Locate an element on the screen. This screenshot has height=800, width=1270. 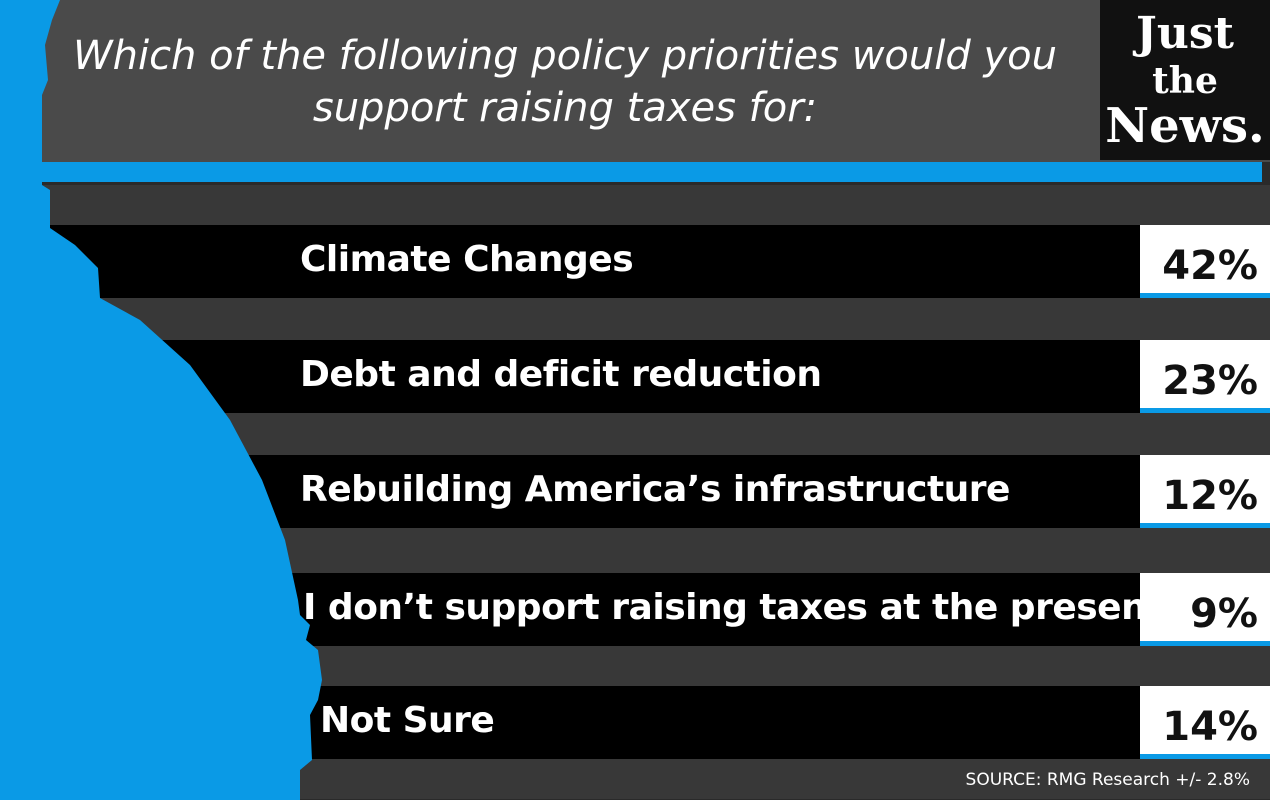
row-value: 23% is located at coordinates (1210, 381).